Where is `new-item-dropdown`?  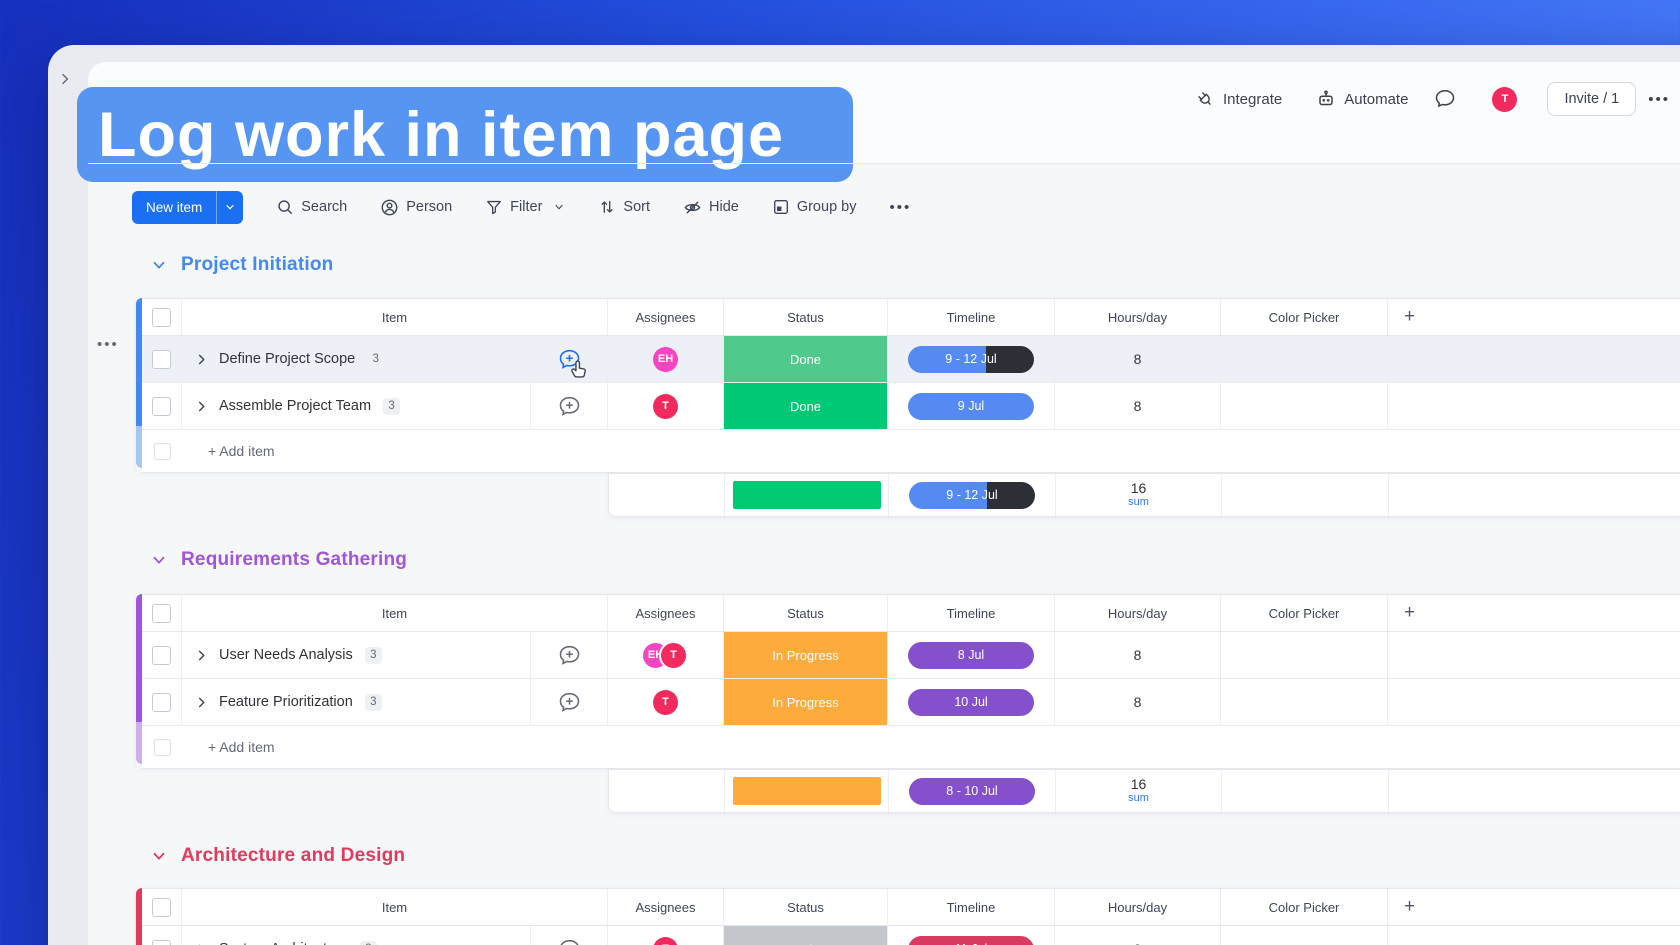 new-item-dropdown is located at coordinates (229, 207).